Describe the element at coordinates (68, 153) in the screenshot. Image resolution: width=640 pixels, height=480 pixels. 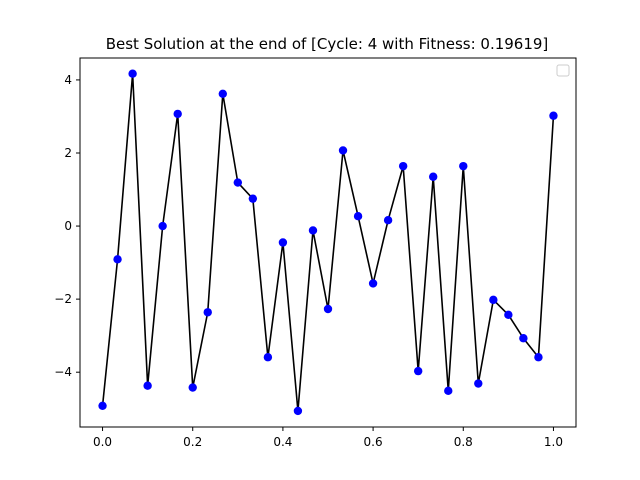
I see `y-tick-label: 2` at that location.